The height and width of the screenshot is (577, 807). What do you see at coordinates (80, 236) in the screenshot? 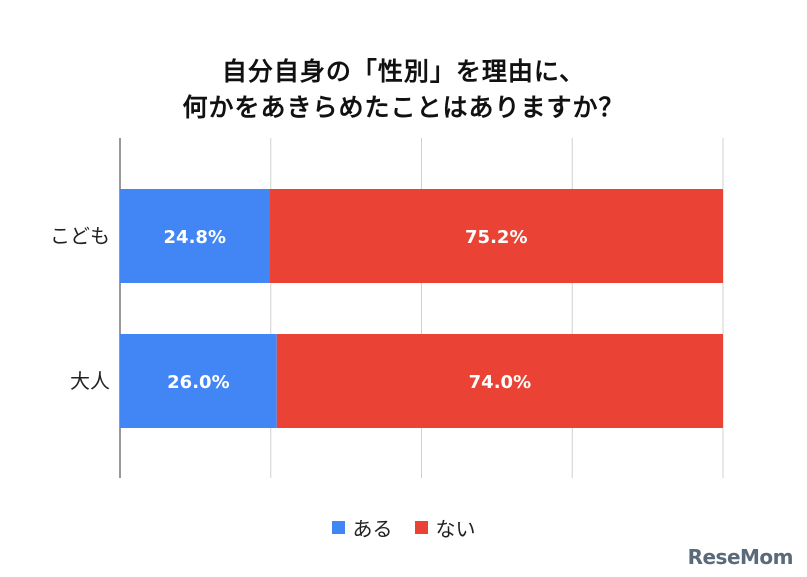
I see `category-label: こども` at bounding box center [80, 236].